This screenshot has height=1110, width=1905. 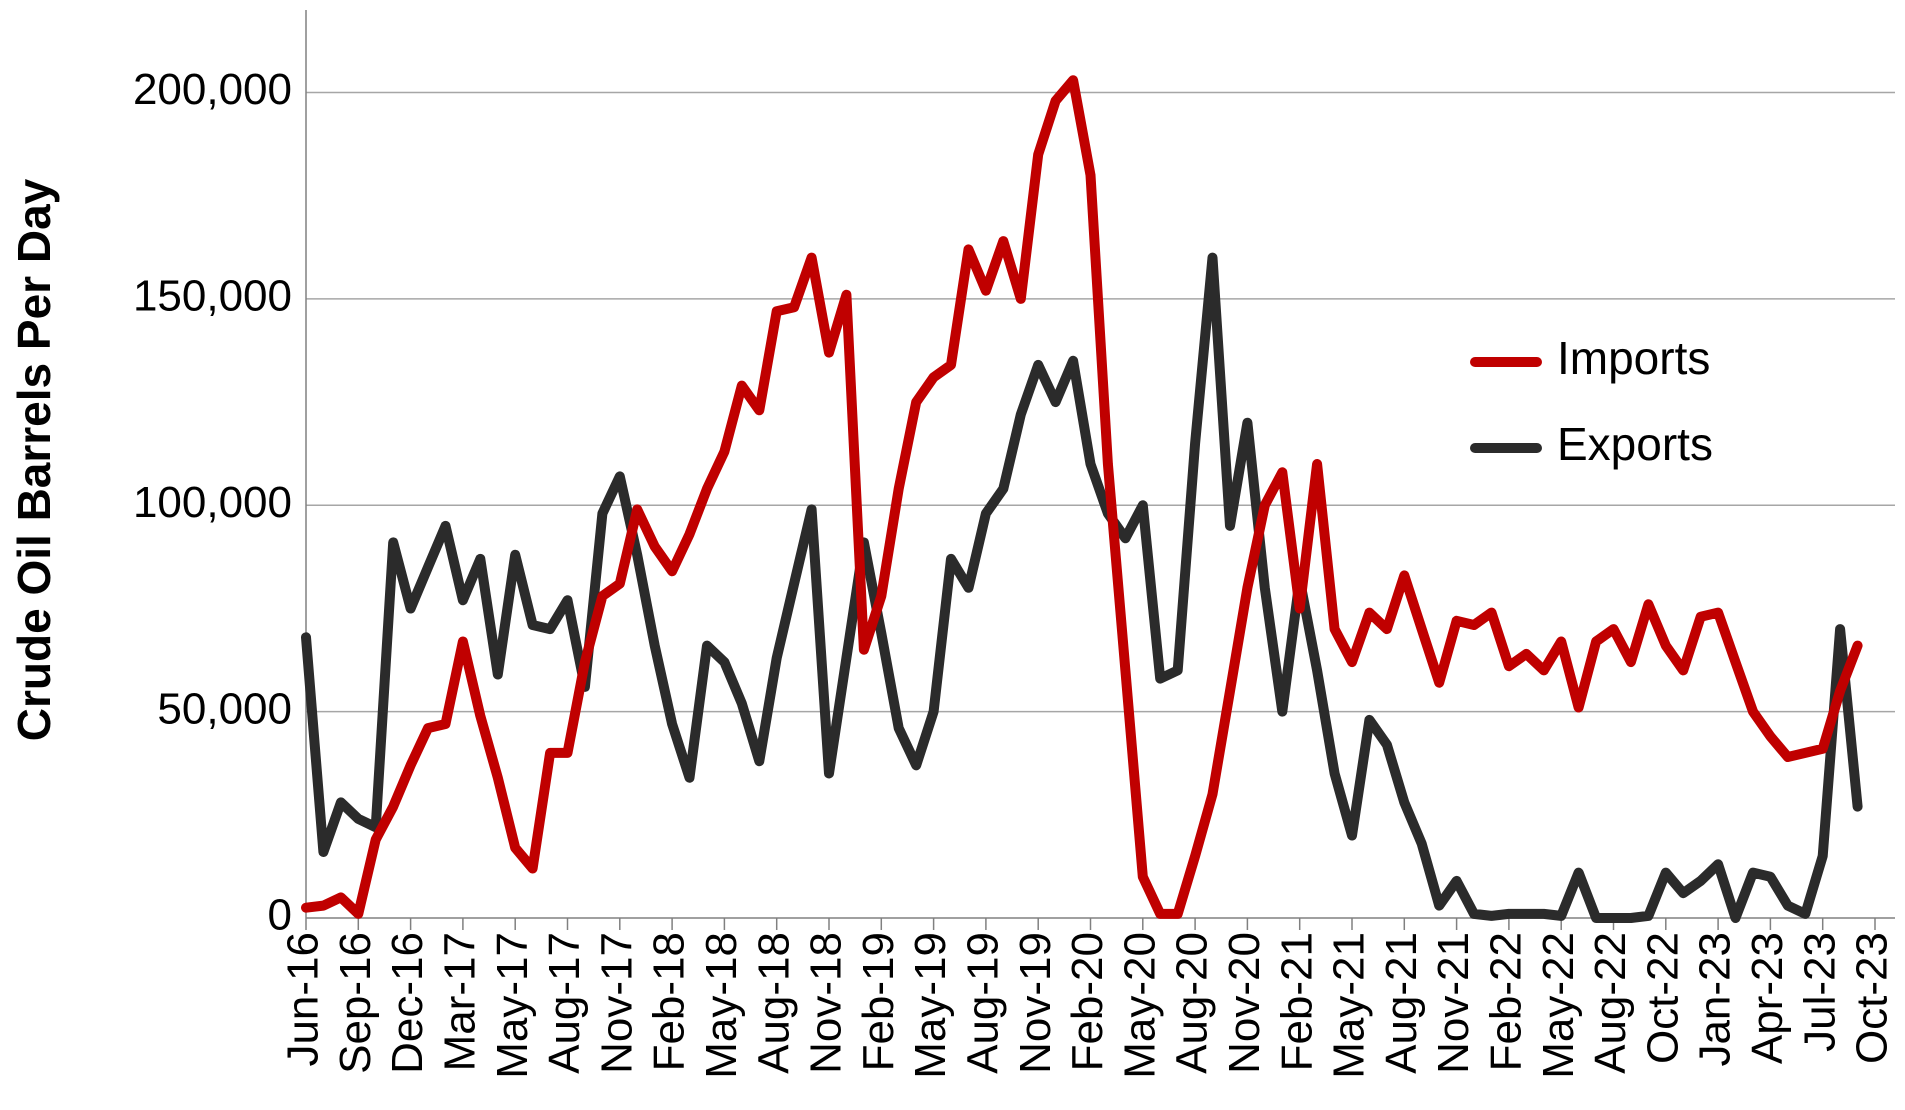 What do you see at coordinates (1558, 1005) in the screenshot?
I see `x-tick-label: May-22` at bounding box center [1558, 1005].